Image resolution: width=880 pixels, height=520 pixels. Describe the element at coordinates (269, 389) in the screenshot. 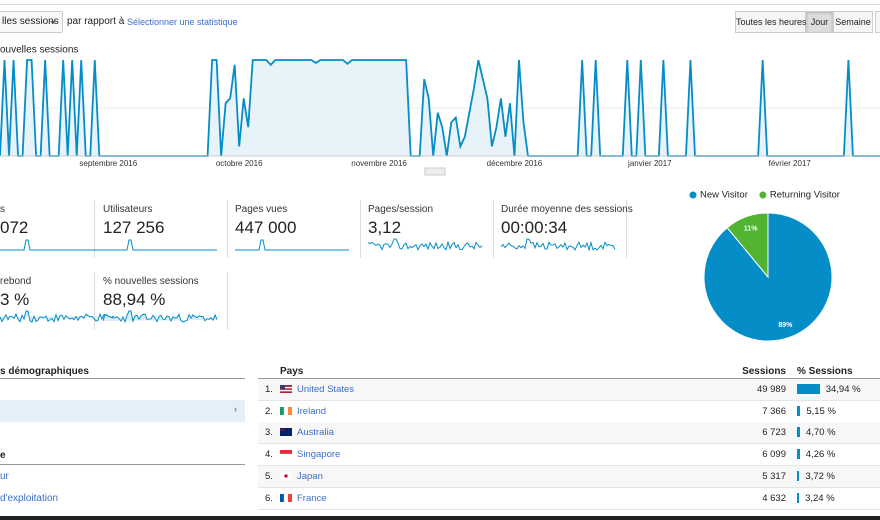

I see `rank: 1.` at that location.